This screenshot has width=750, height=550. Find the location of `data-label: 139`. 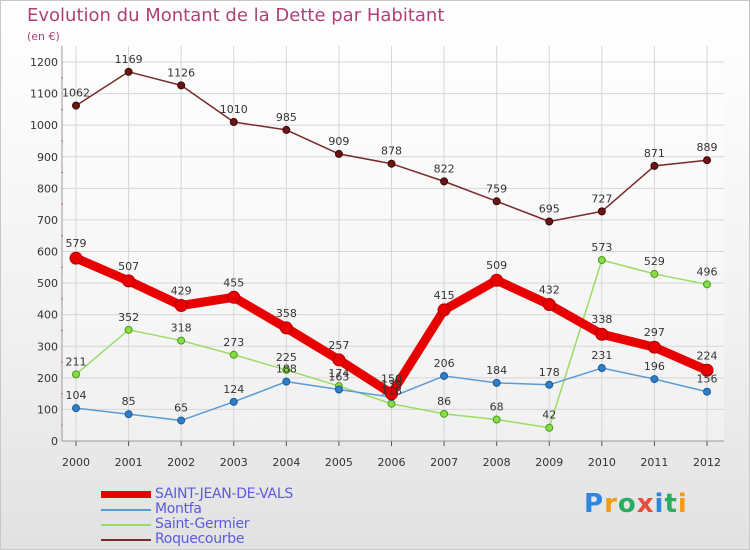

data-label: 139 is located at coordinates (391, 384).